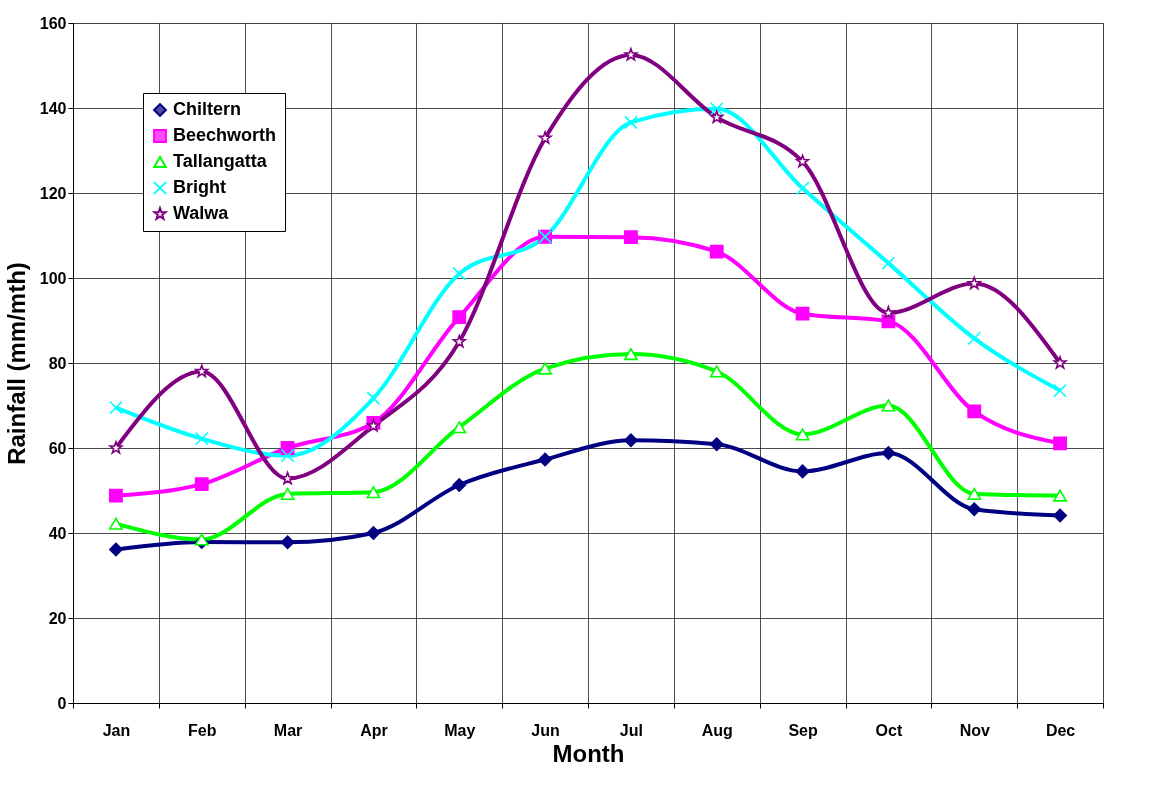 This screenshot has width=1175, height=794. What do you see at coordinates (53, 193) in the screenshot?
I see `y-tick-label: 120` at bounding box center [53, 193].